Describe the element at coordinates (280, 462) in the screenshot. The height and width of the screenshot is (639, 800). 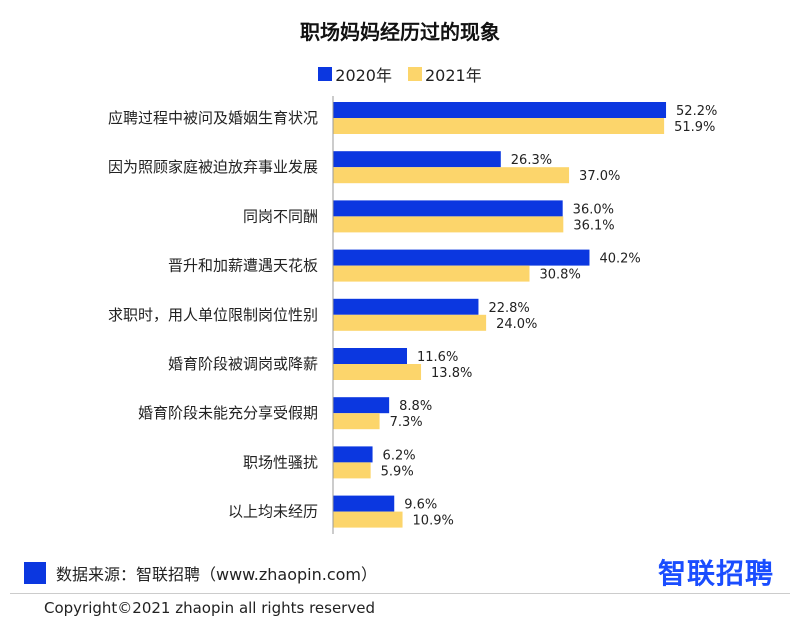
I see `category-label: 职场性骚扰` at that location.